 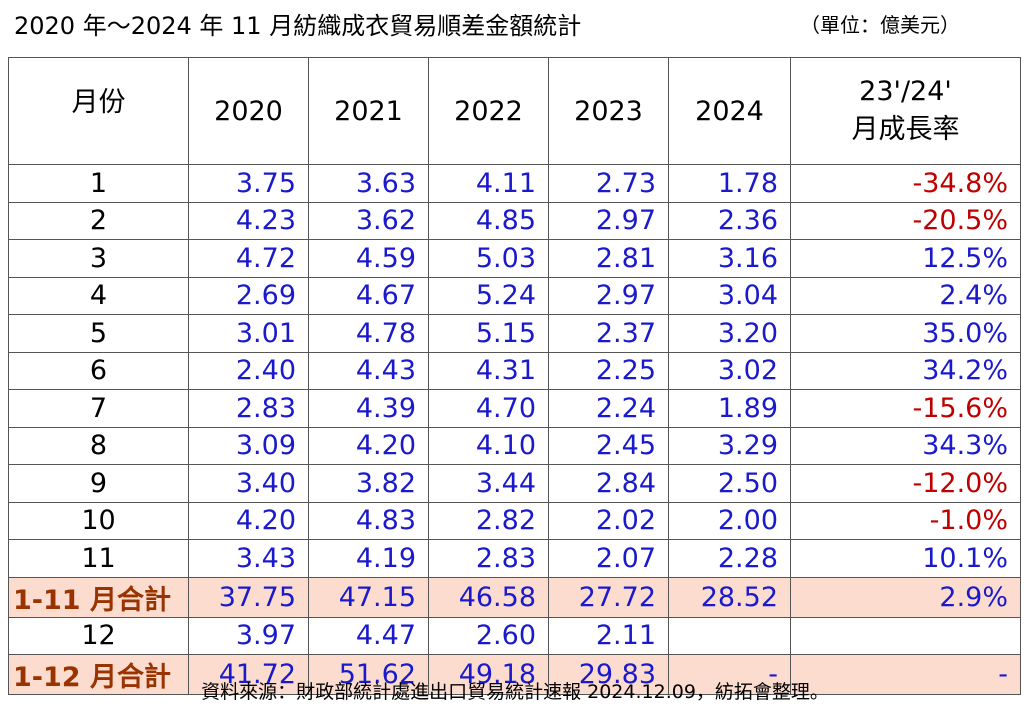 What do you see at coordinates (608, 445) in the screenshot?
I see `cell: 2.45` at bounding box center [608, 445].